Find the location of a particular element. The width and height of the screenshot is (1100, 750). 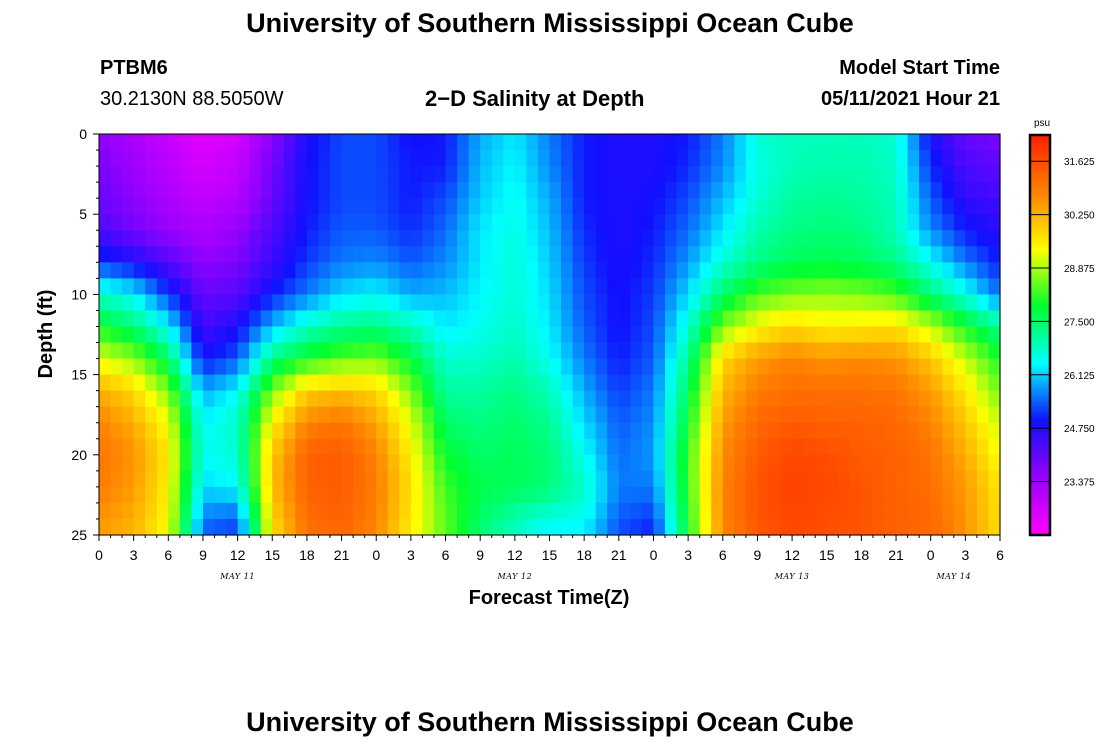

x-tick-label: 15 is located at coordinates (827, 555).